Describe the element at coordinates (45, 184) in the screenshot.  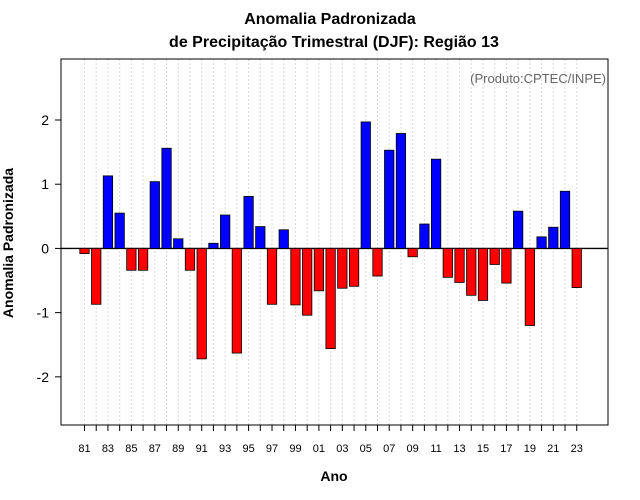
I see `y-tick-label: 1` at that location.